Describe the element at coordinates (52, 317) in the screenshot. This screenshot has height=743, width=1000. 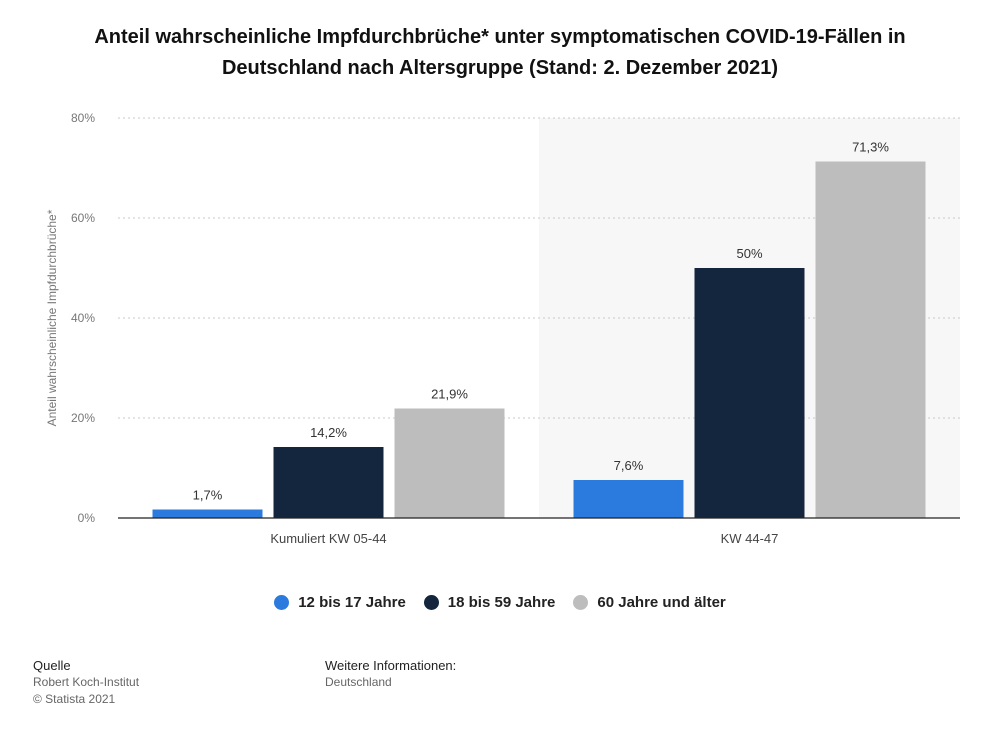
I see `y-axis-title: Anteil wahrscheinliche Impfdurchbrüche*` at that location.